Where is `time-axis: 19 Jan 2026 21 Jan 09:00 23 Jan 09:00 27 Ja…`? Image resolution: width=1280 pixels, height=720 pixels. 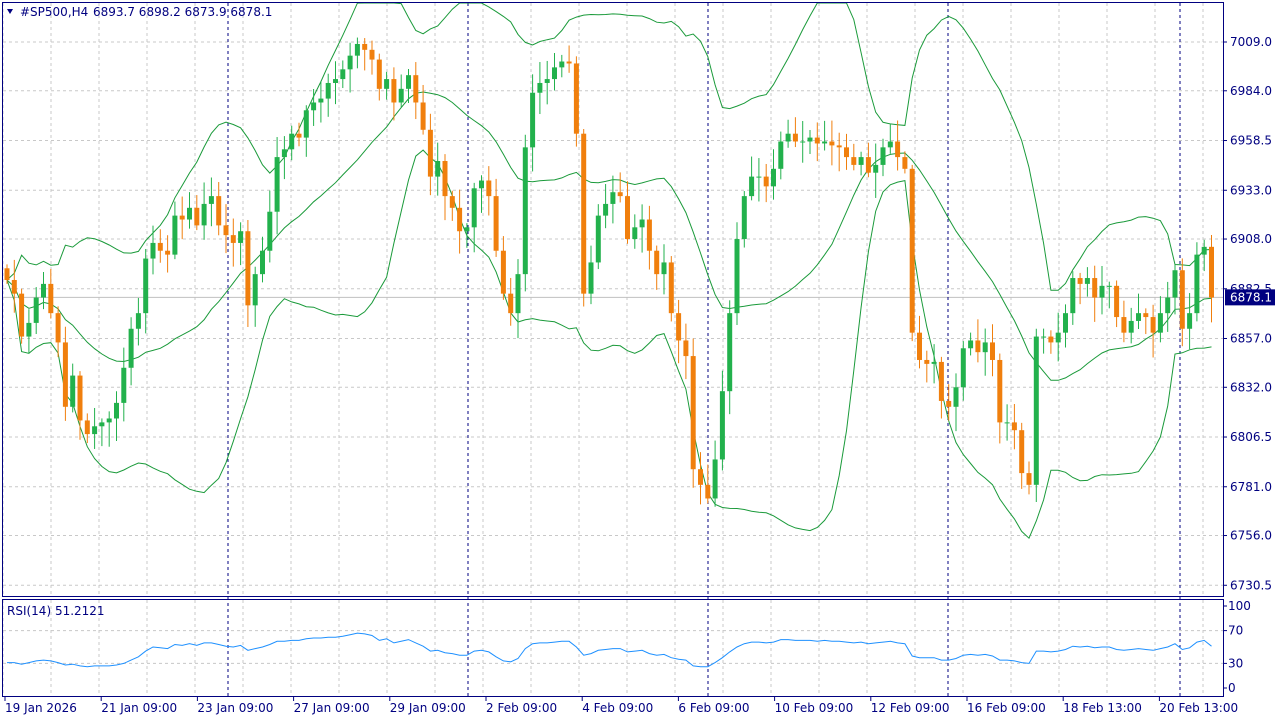 time-axis: 19 Jan 2026 21 Jan 09:00 23 Jan 09:00 27 Ja… is located at coordinates (621, 705).